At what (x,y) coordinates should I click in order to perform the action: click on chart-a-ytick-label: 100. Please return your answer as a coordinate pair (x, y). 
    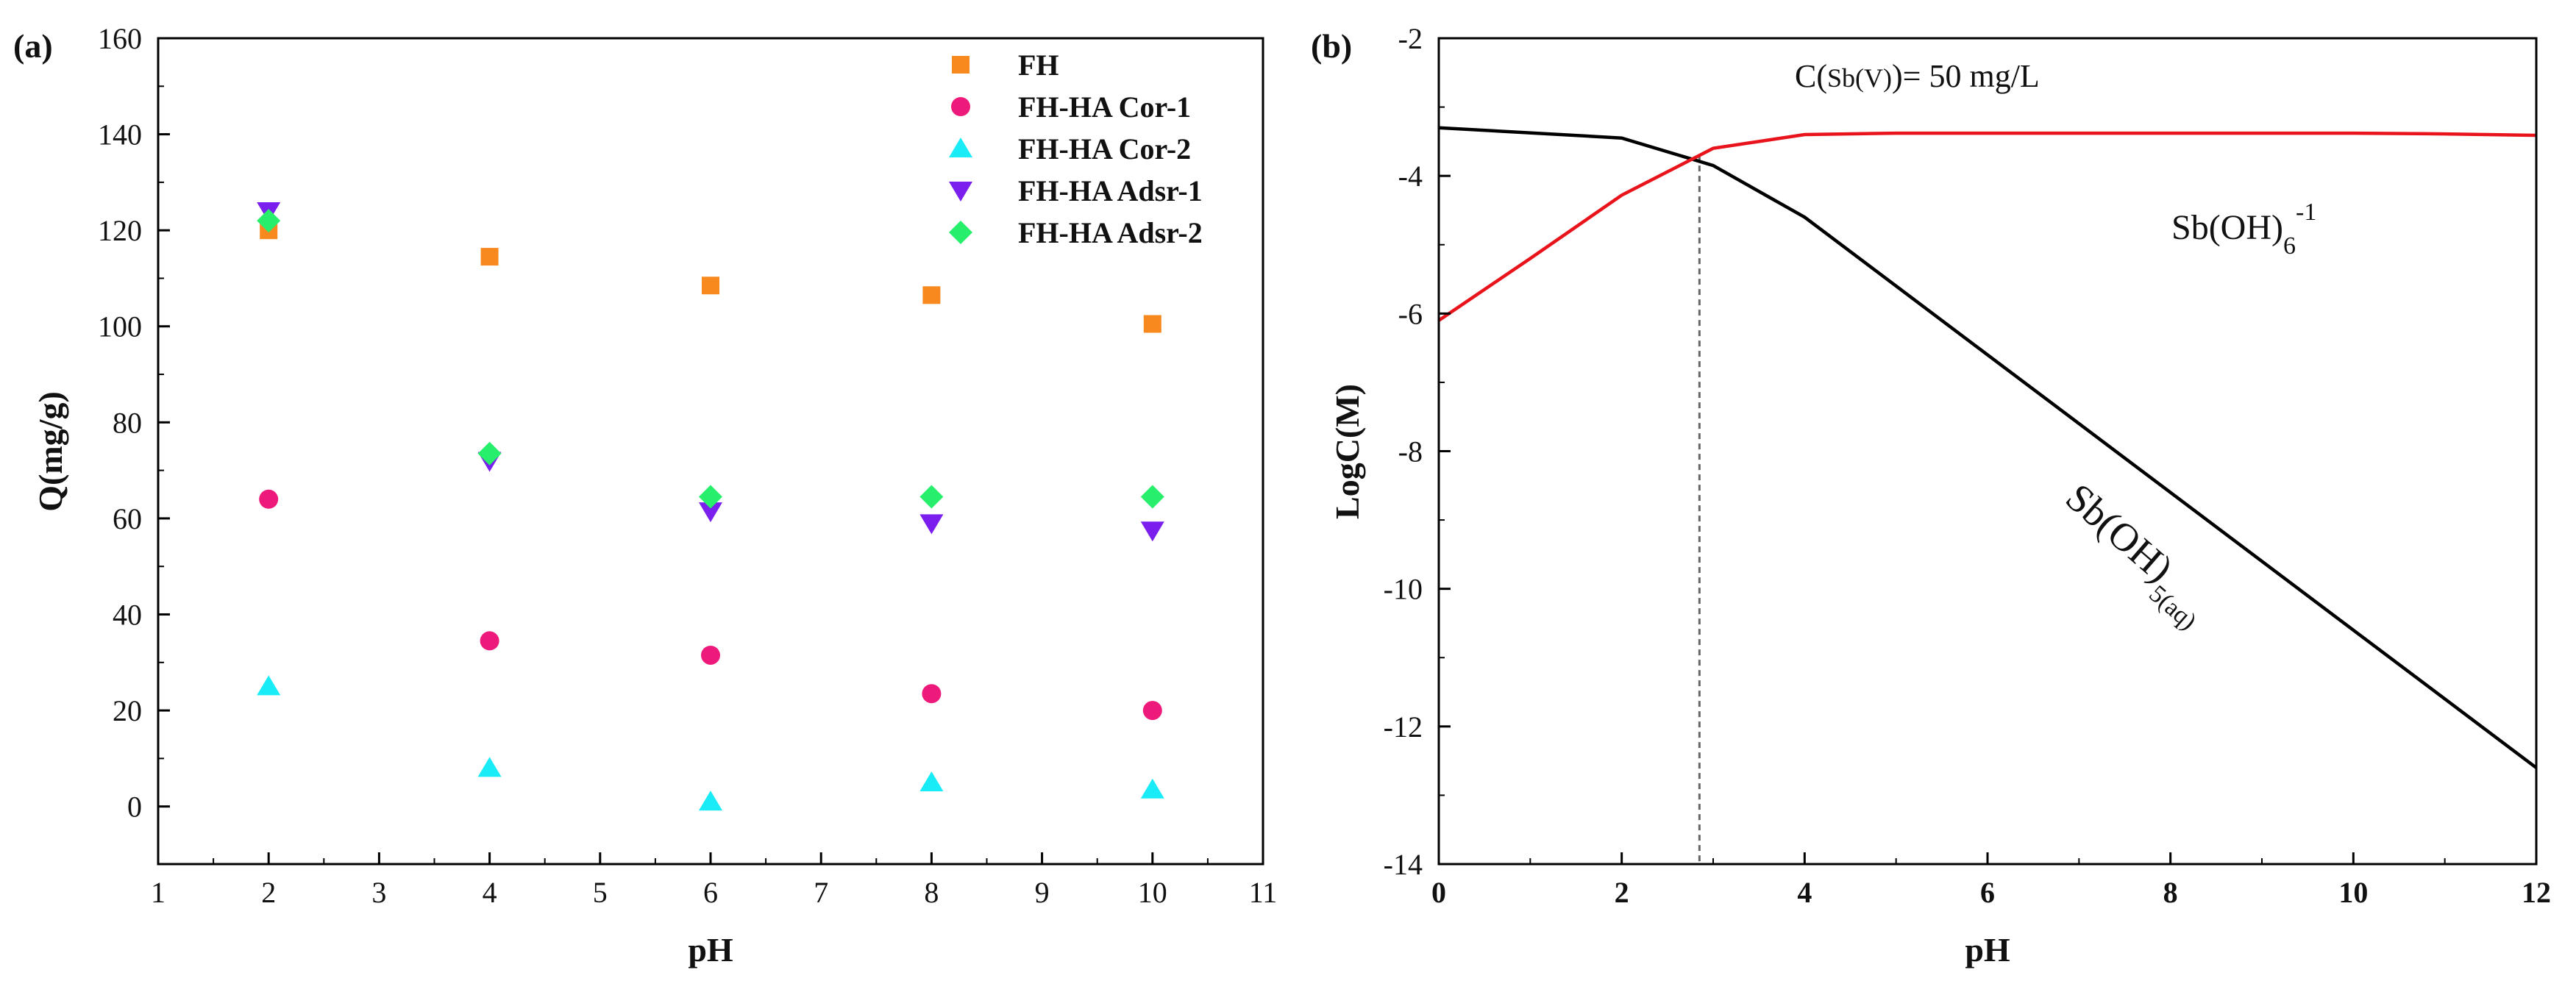
    Looking at the image, I should click on (120, 326).